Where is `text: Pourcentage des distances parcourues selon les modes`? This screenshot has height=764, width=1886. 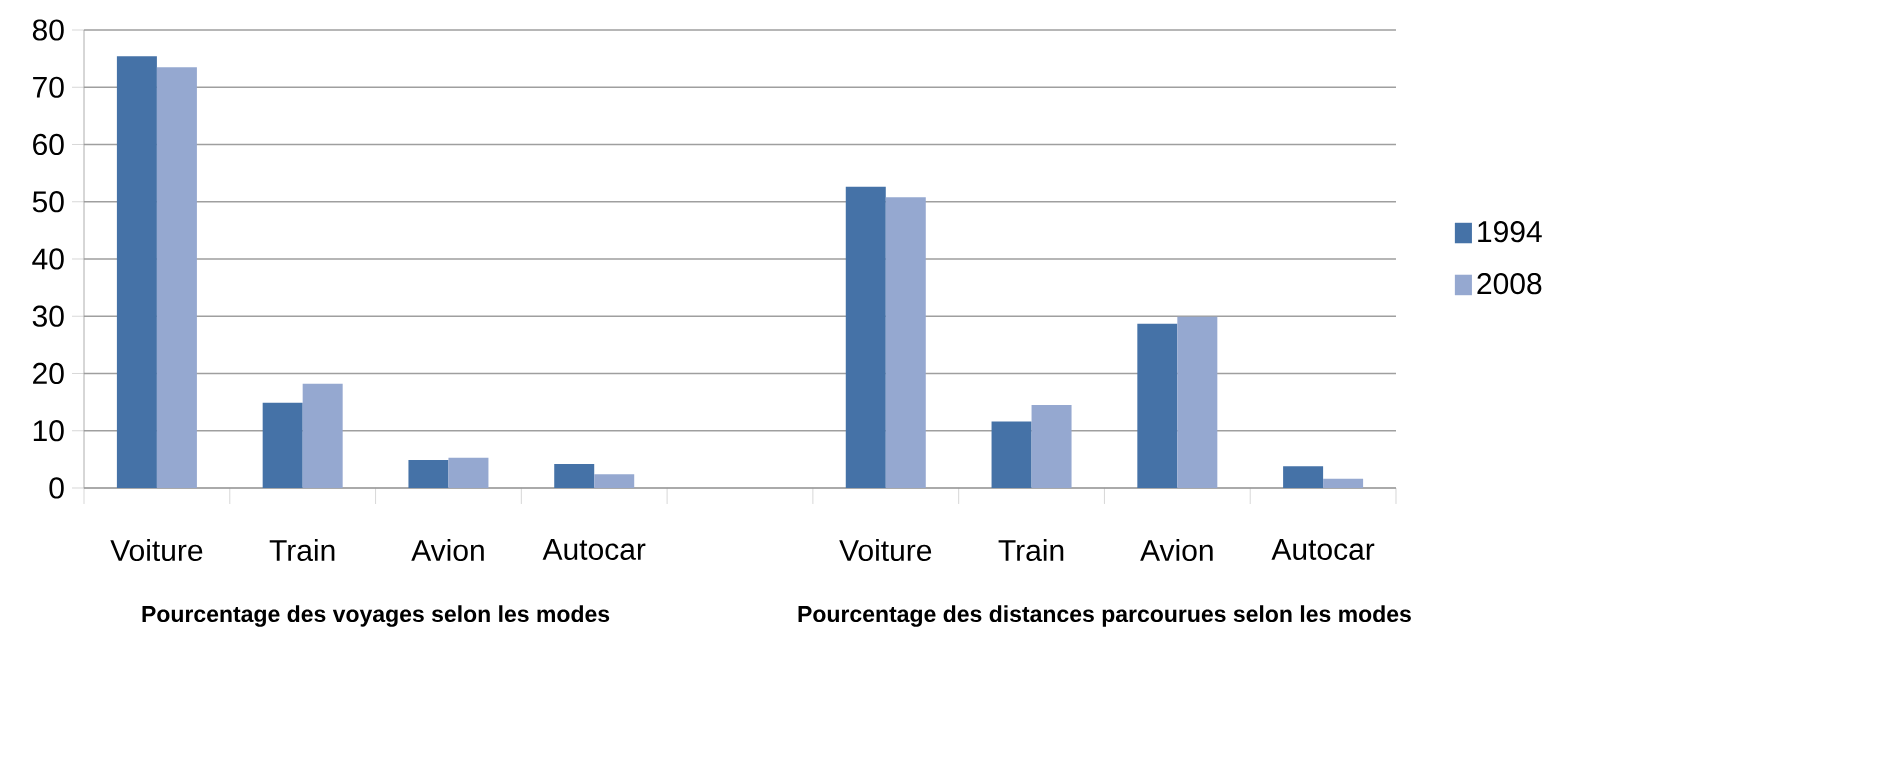
text: Pourcentage des distances parcourues selon les modes is located at coordinates (1104, 616).